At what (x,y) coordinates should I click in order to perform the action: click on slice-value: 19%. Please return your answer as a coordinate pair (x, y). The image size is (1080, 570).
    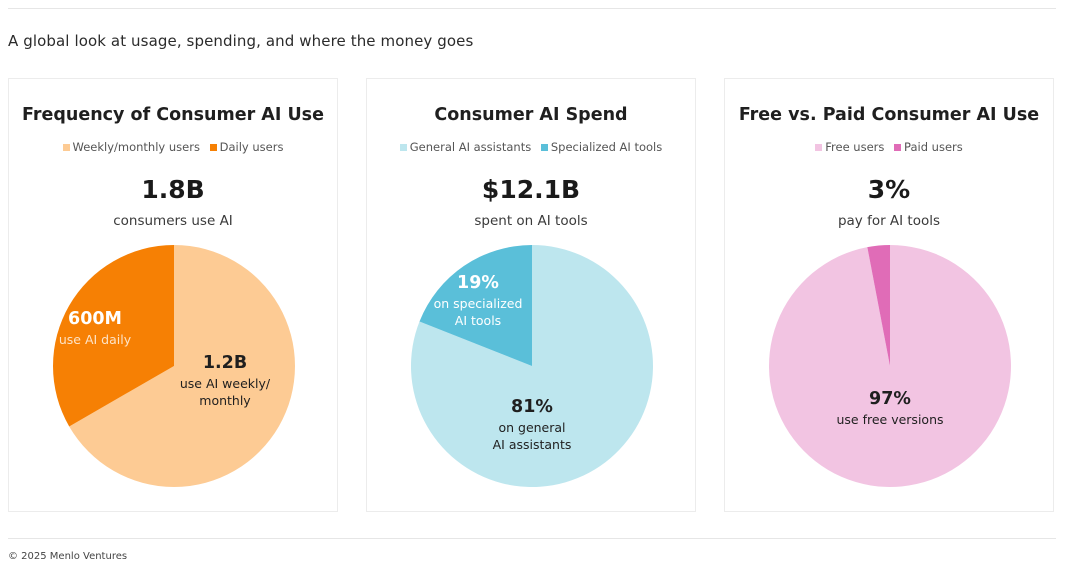
    Looking at the image, I should click on (478, 283).